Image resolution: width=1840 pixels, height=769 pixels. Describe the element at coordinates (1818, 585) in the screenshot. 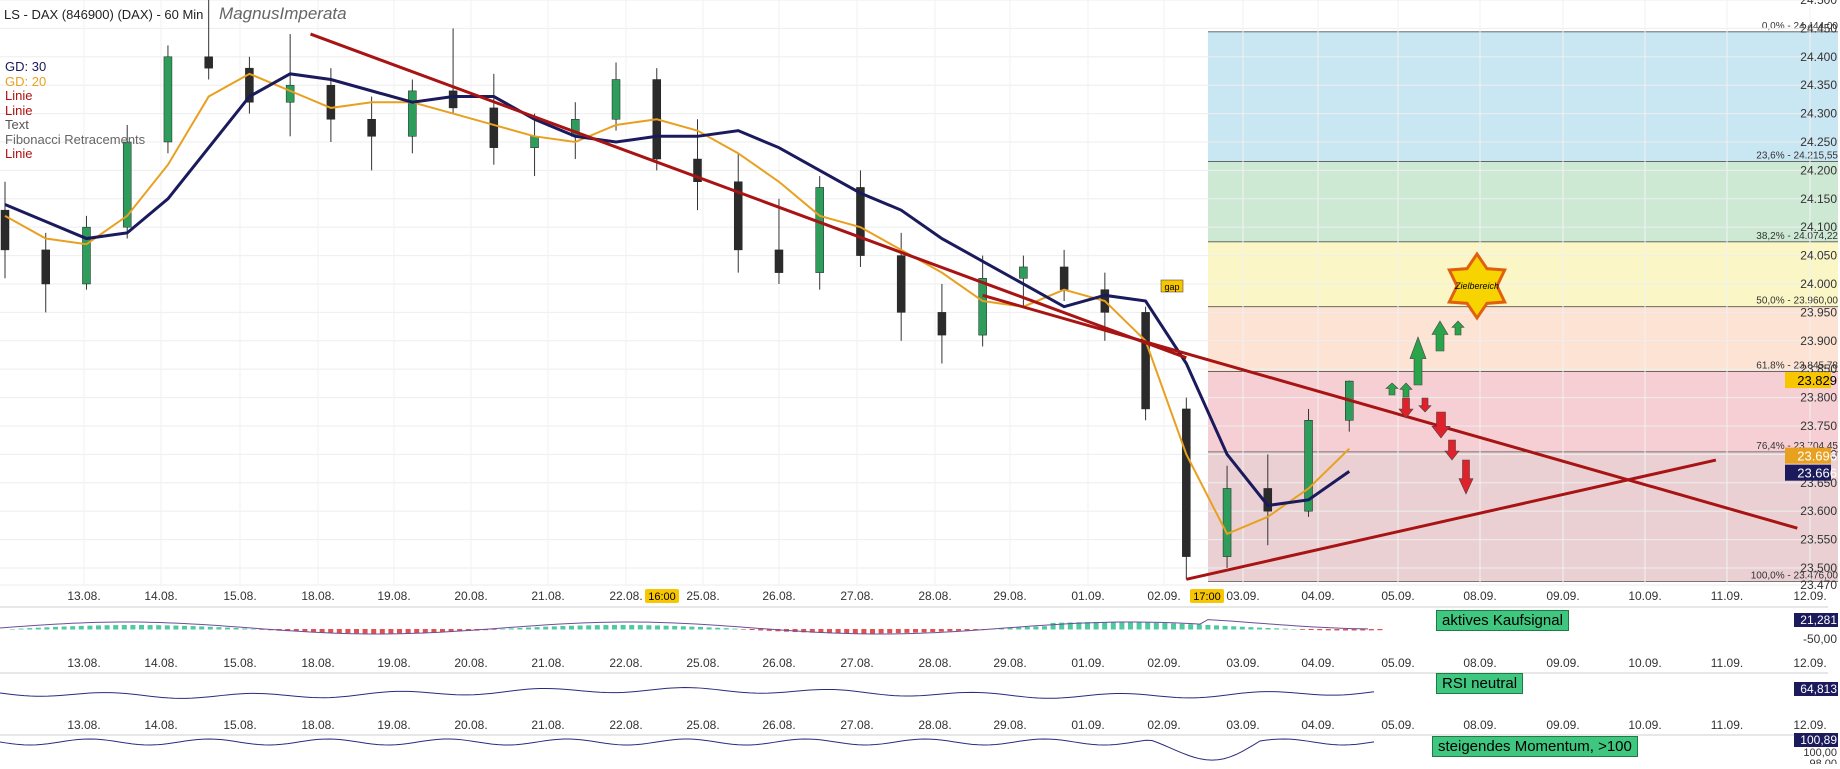

I see `y-tick-label: 23.470` at that location.